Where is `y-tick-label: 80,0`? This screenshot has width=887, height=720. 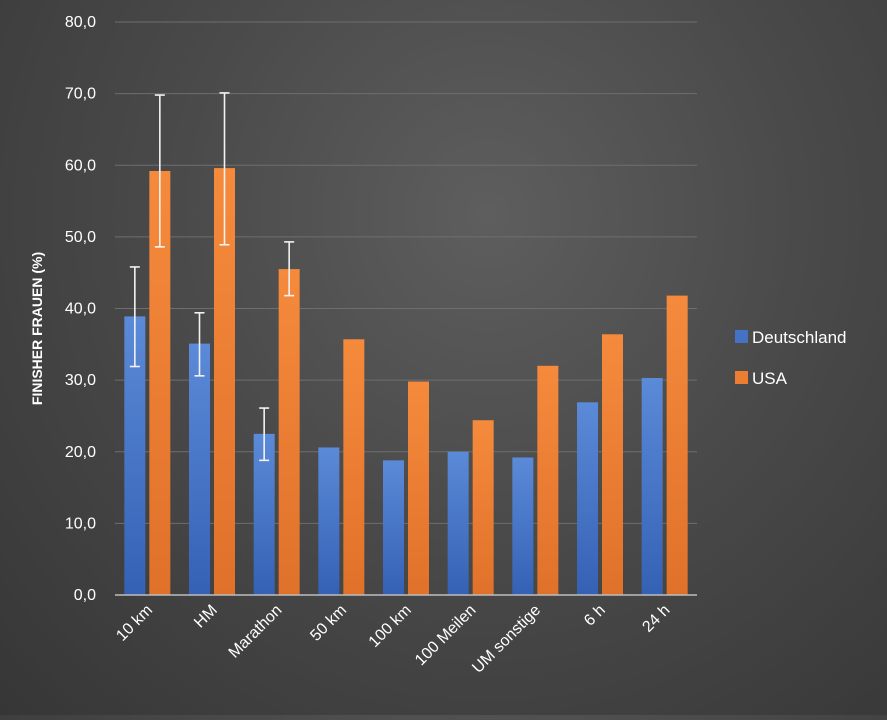
y-tick-label: 80,0 is located at coordinates (80, 22).